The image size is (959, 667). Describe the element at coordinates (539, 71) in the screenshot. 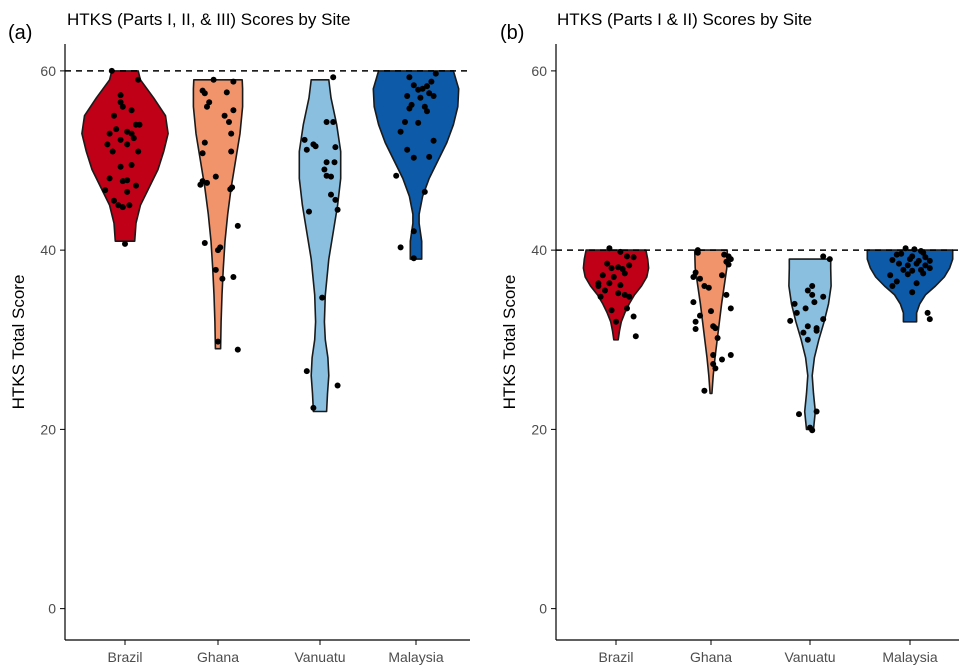

I see `y-tick-label: 60` at that location.